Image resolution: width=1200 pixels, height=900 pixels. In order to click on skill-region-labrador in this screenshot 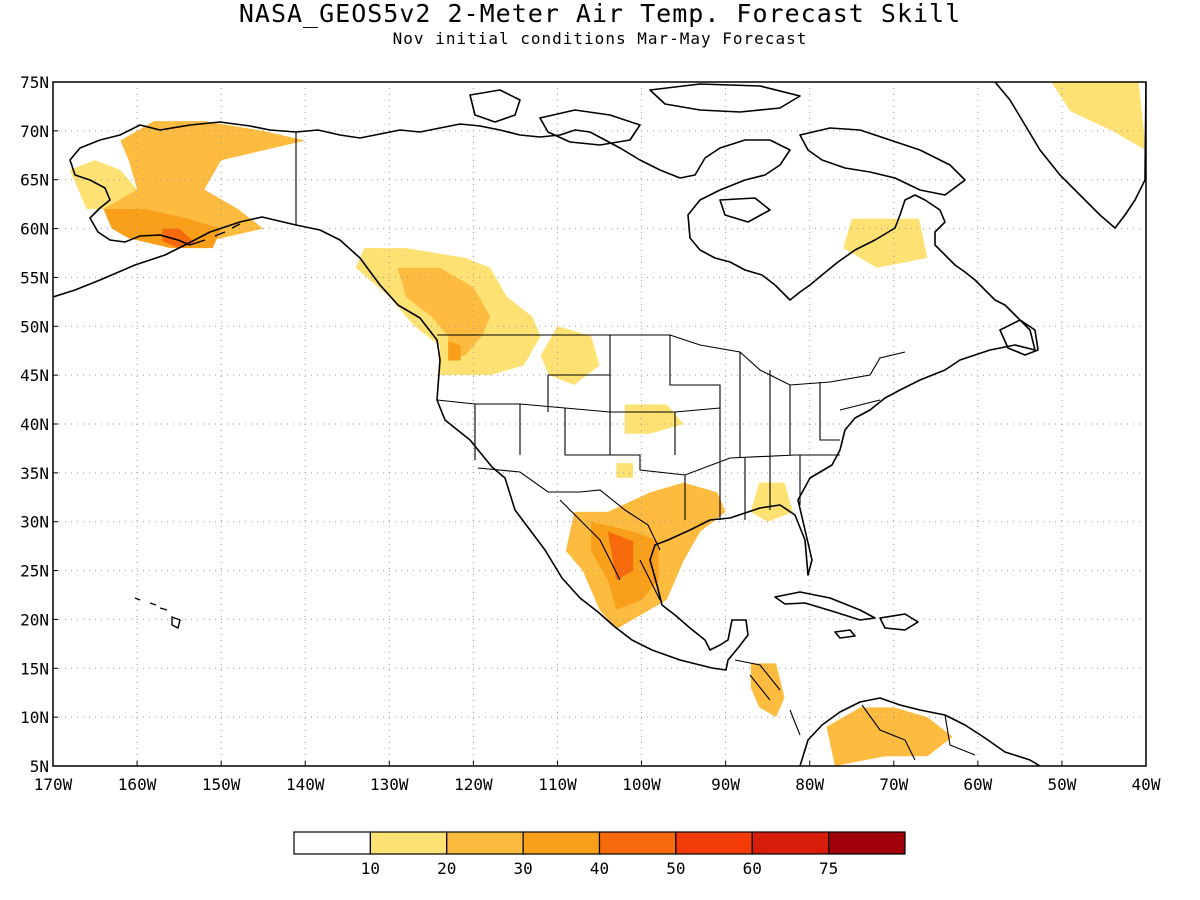, I will do `click(885, 243)`.